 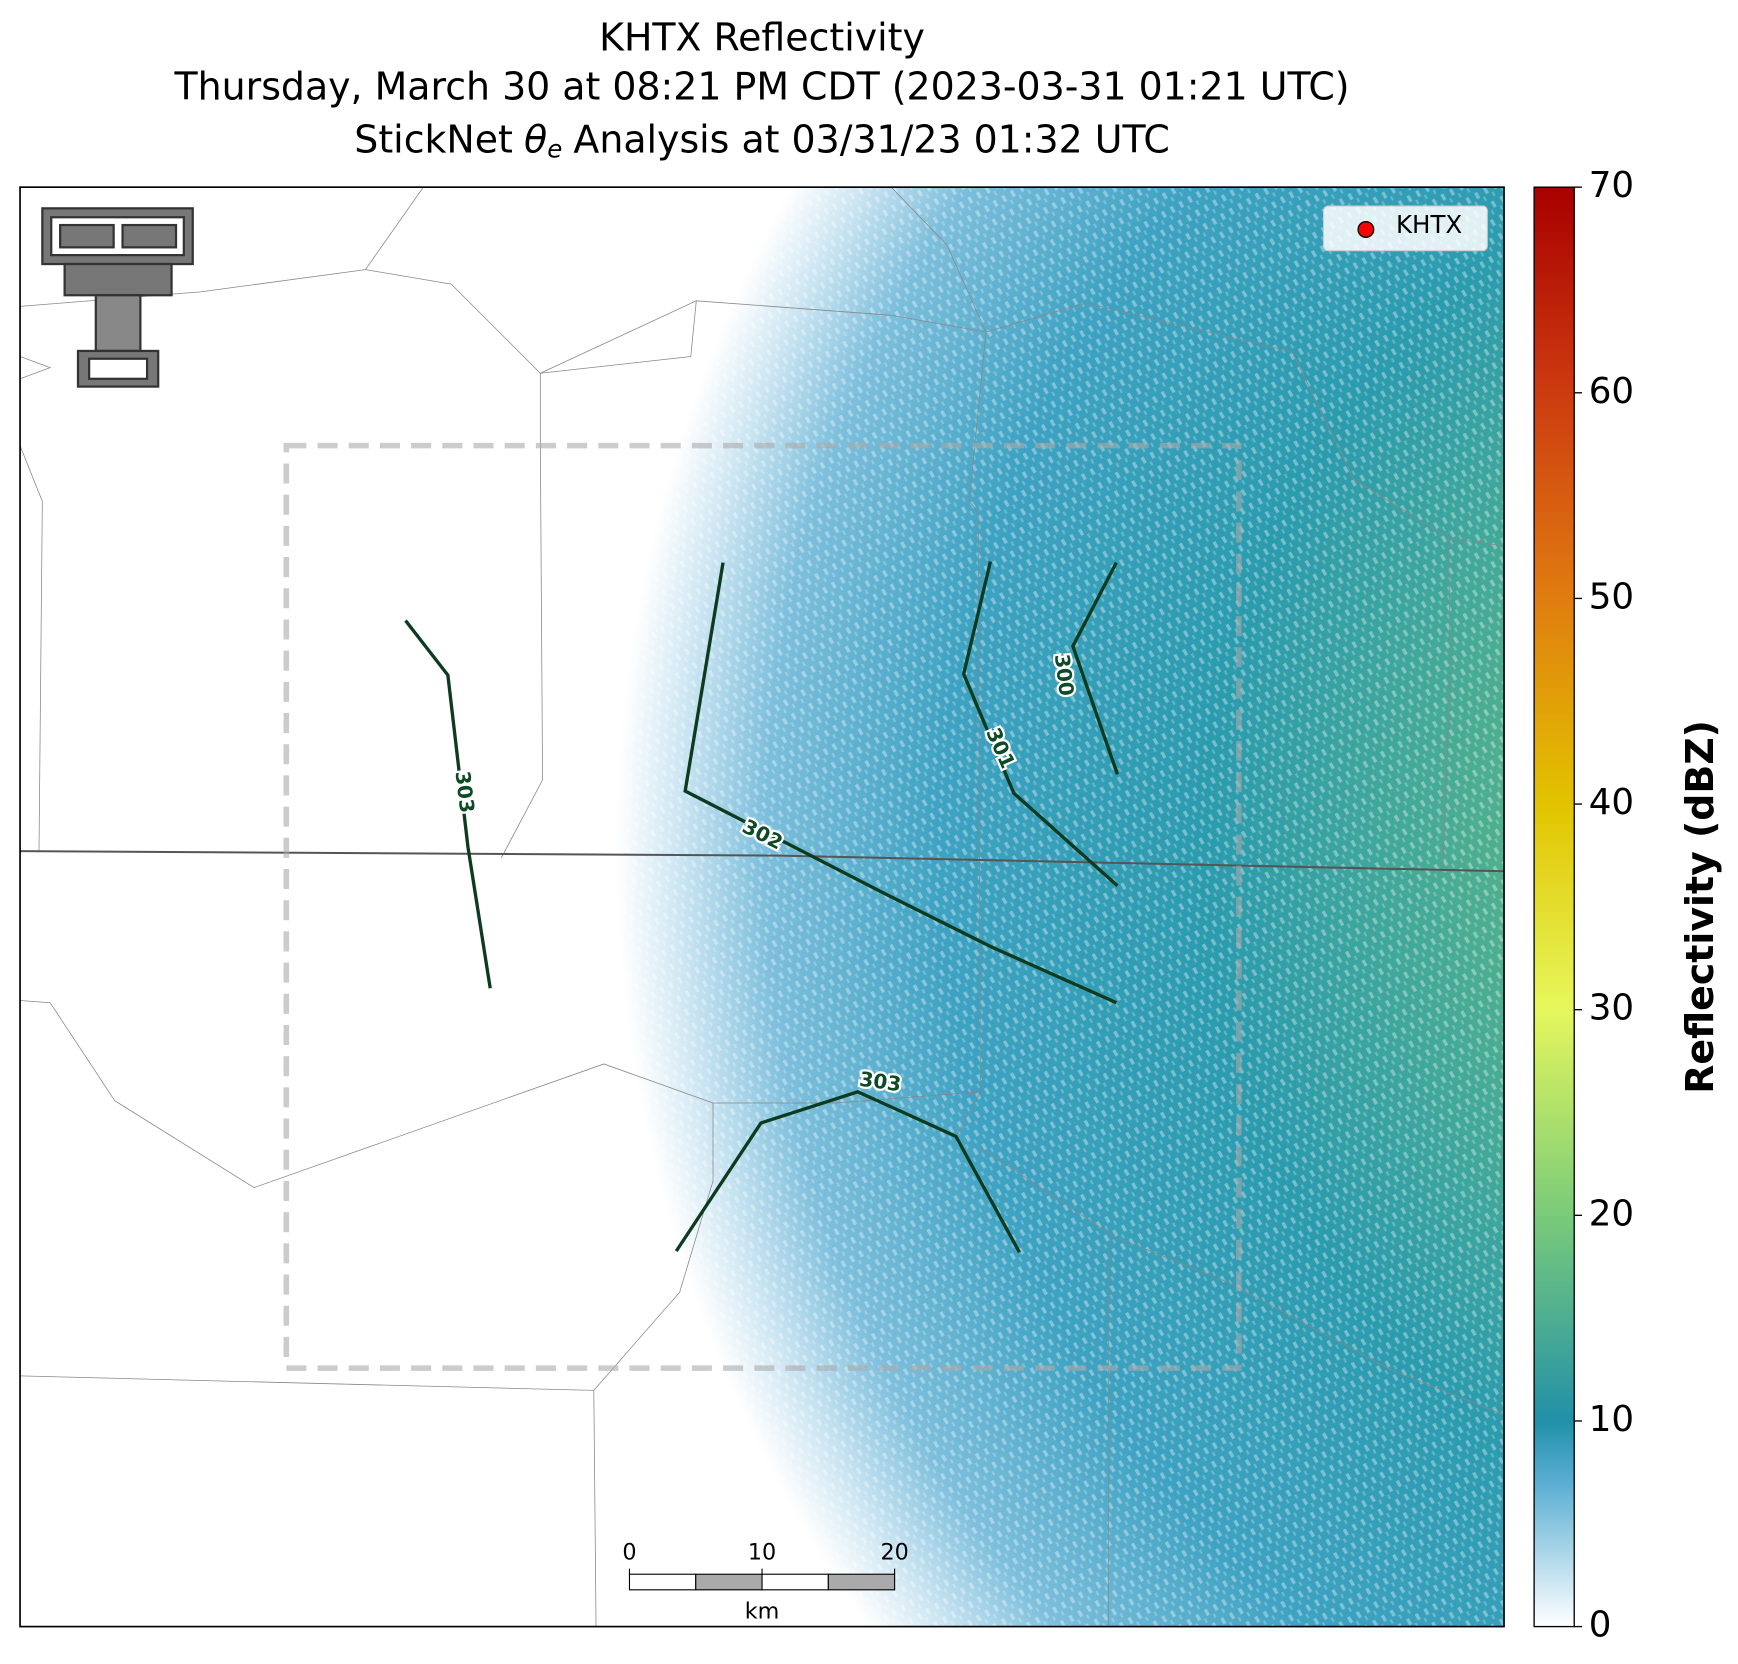 I want to click on colorbar-tick-label: 20, so click(x=1611, y=1213).